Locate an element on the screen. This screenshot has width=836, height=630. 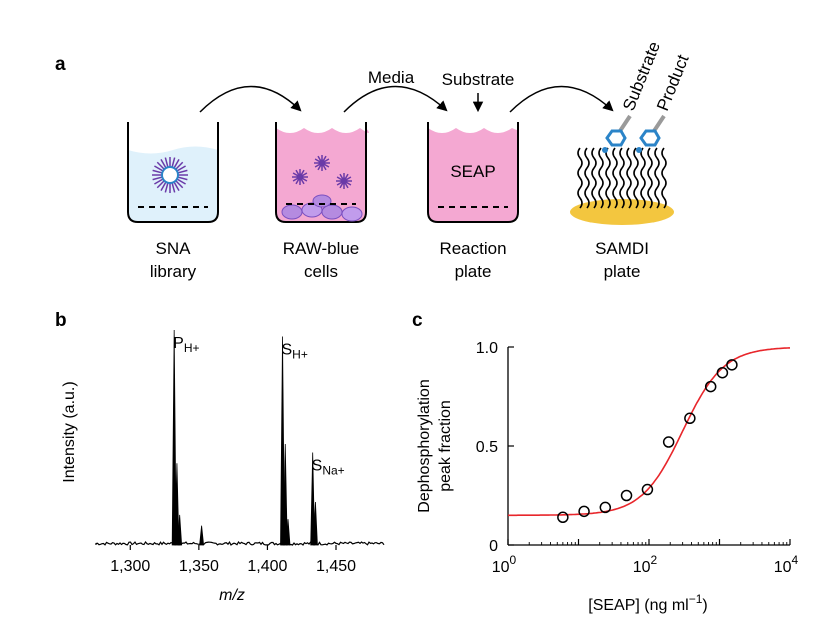
seap-label: SEAP is located at coordinates (472, 171).